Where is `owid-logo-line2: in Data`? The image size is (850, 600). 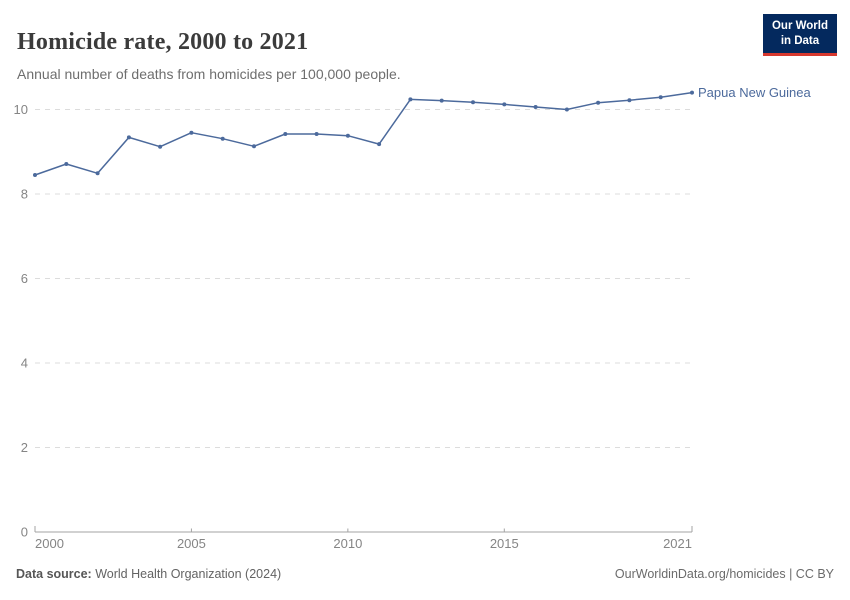 owid-logo-line2: in Data is located at coordinates (800, 40).